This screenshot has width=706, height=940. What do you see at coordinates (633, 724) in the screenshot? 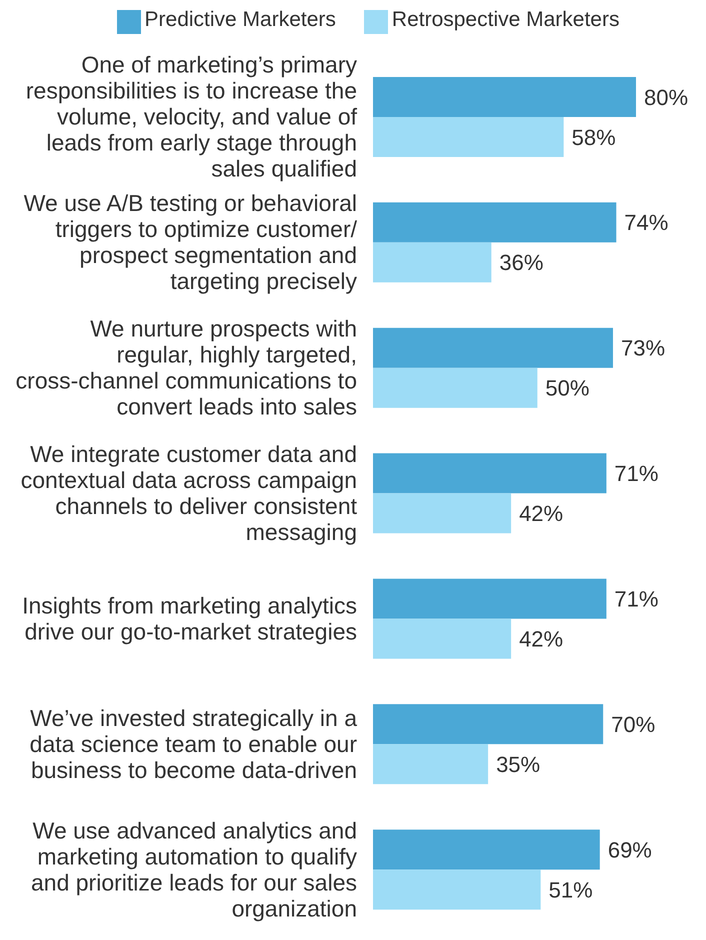
I see `data-label: 70%` at bounding box center [633, 724].